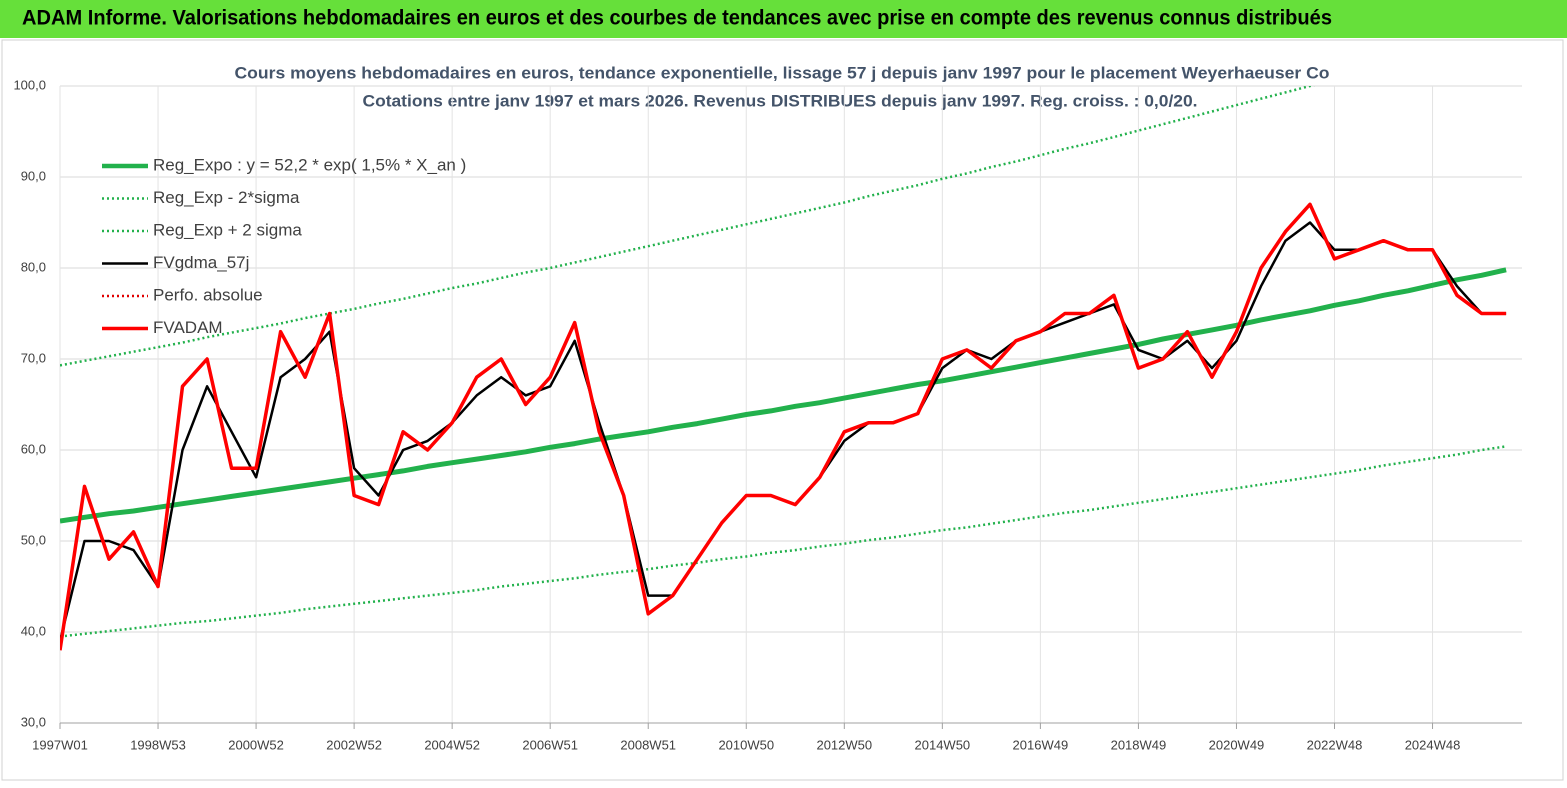 The height and width of the screenshot is (788, 1567). I want to click on x-tick-label: 1997W01, so click(60, 744).